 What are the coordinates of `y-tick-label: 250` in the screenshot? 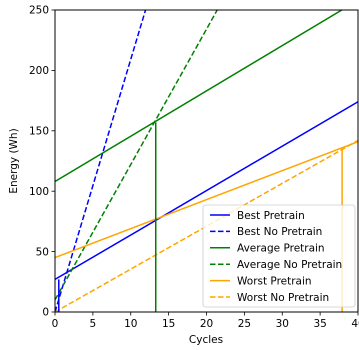 It's located at (39, 11).